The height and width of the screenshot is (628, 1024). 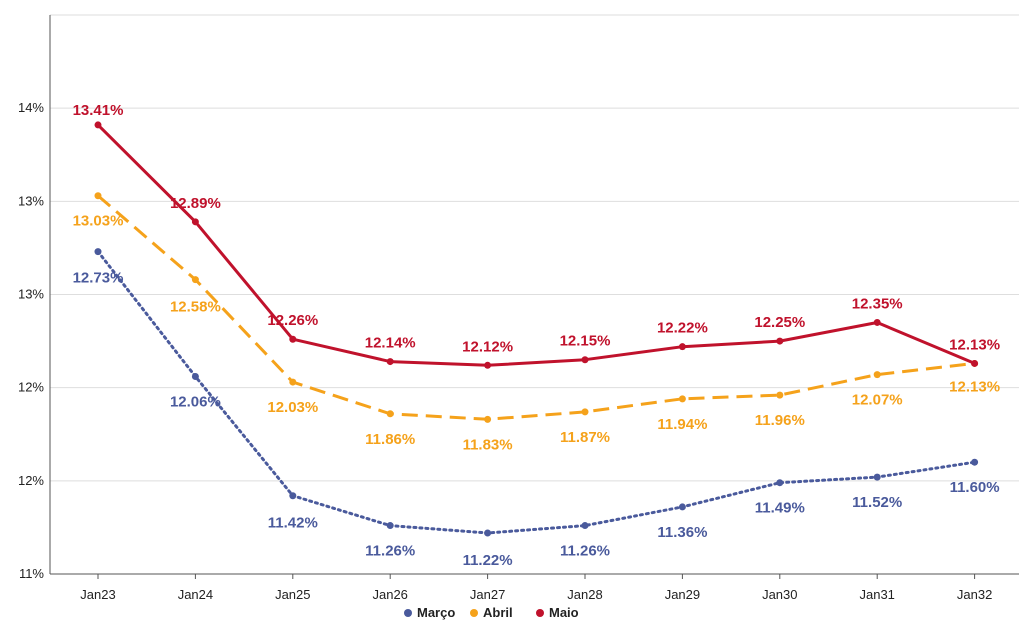 What do you see at coordinates (498, 612) in the screenshot?
I see `legend-label: Abril` at bounding box center [498, 612].